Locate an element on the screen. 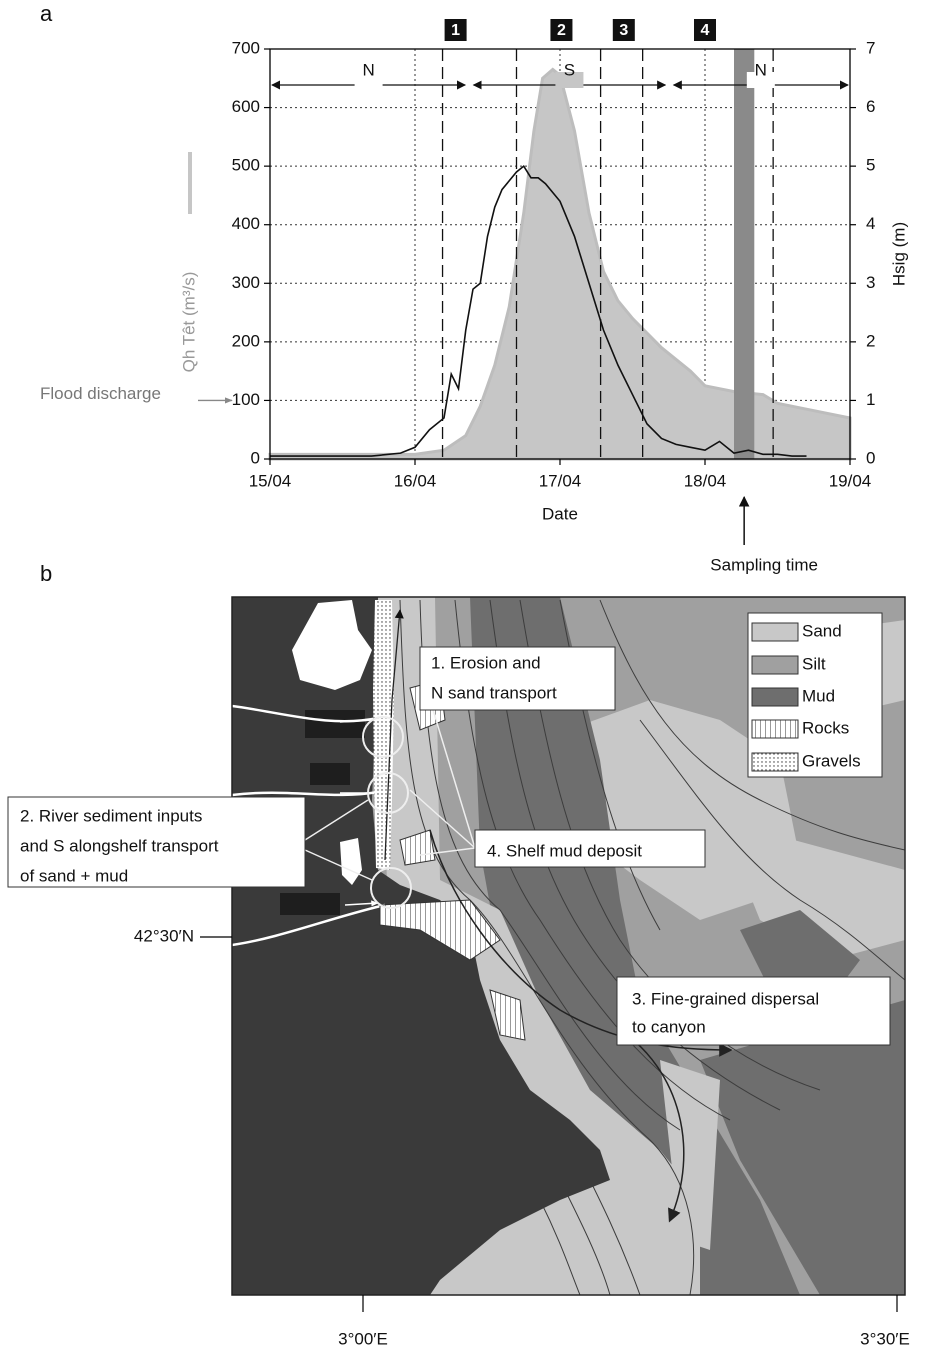 The width and height of the screenshot is (926, 1354). y2-tick-label: 4 is located at coordinates (870, 223).